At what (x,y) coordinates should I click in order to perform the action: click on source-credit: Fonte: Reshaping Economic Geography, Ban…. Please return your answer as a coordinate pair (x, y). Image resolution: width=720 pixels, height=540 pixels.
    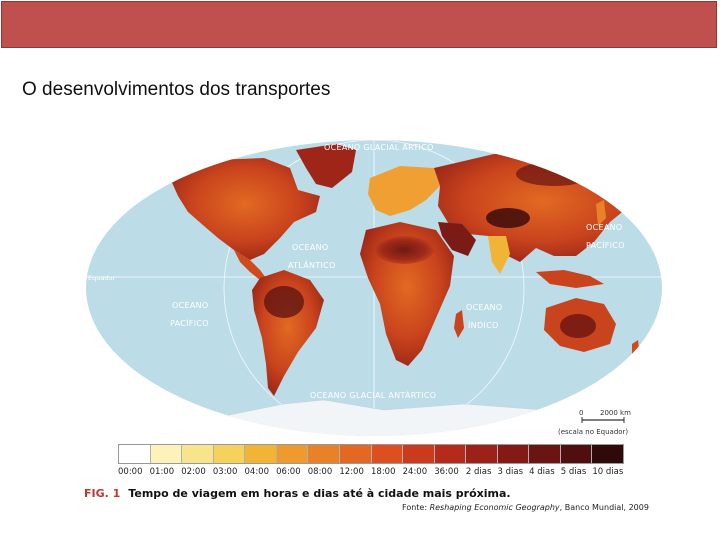
    Looking at the image, I should click on (525, 507).